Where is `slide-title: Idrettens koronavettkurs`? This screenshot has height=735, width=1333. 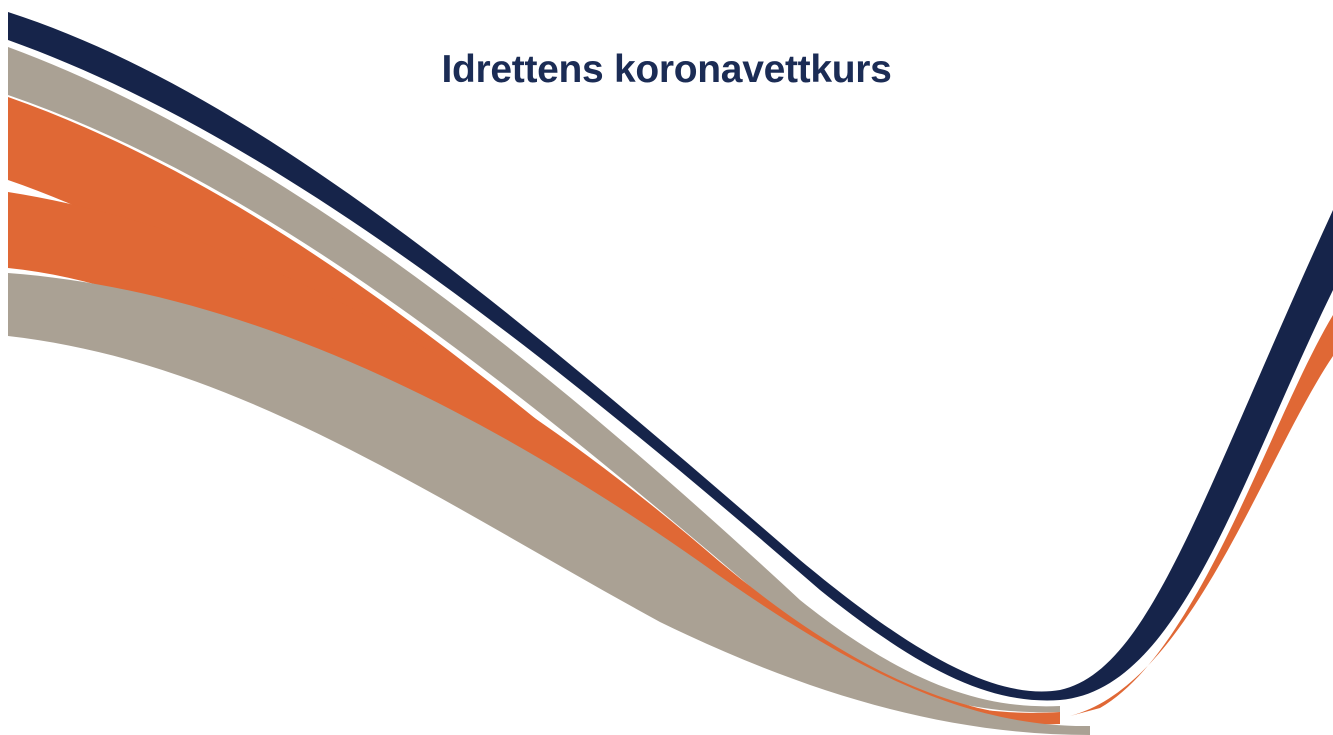
slide-title: Idrettens koronavettkurs is located at coordinates (666, 69).